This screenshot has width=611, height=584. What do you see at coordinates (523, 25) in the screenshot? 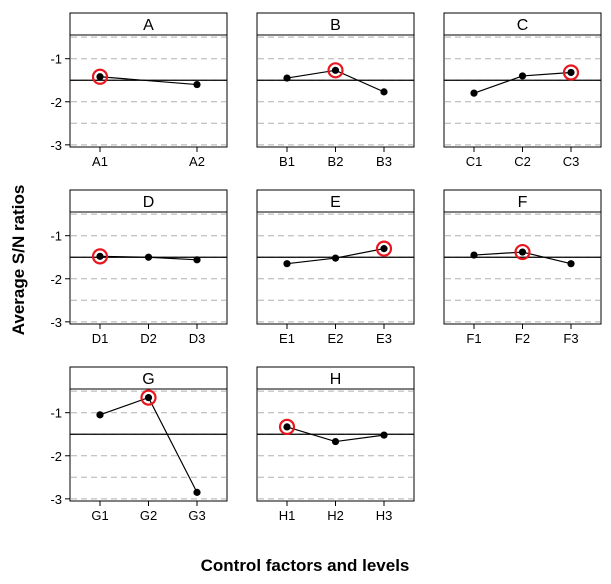
I see `panel-title: C` at bounding box center [523, 25].